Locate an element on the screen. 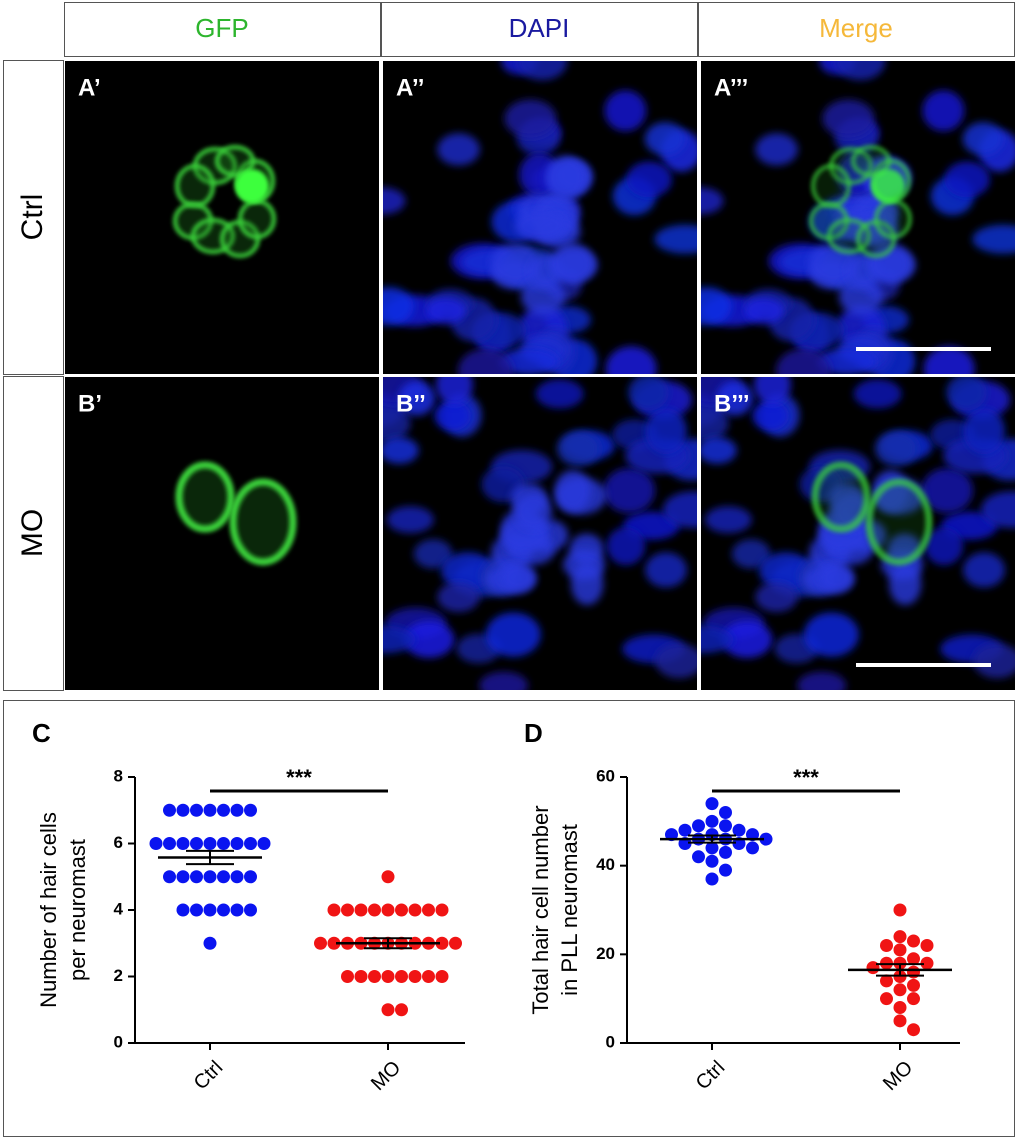  significance: *** is located at coordinates (299, 777).